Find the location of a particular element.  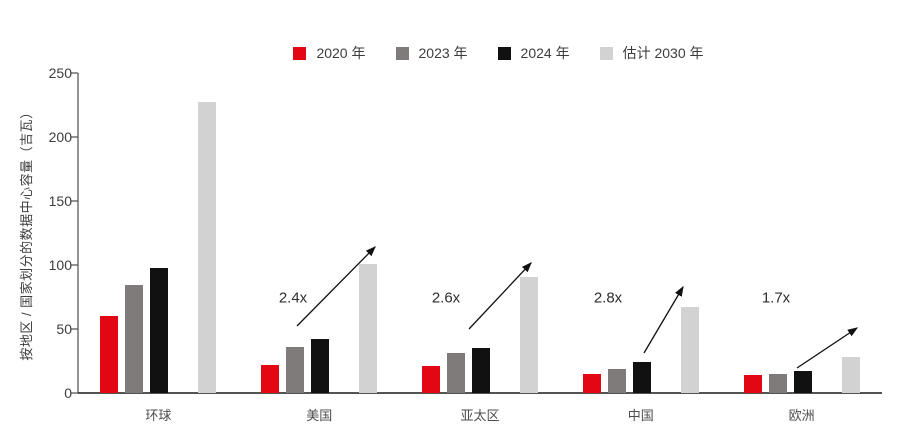

bar: 14 is located at coordinates (752, 384).